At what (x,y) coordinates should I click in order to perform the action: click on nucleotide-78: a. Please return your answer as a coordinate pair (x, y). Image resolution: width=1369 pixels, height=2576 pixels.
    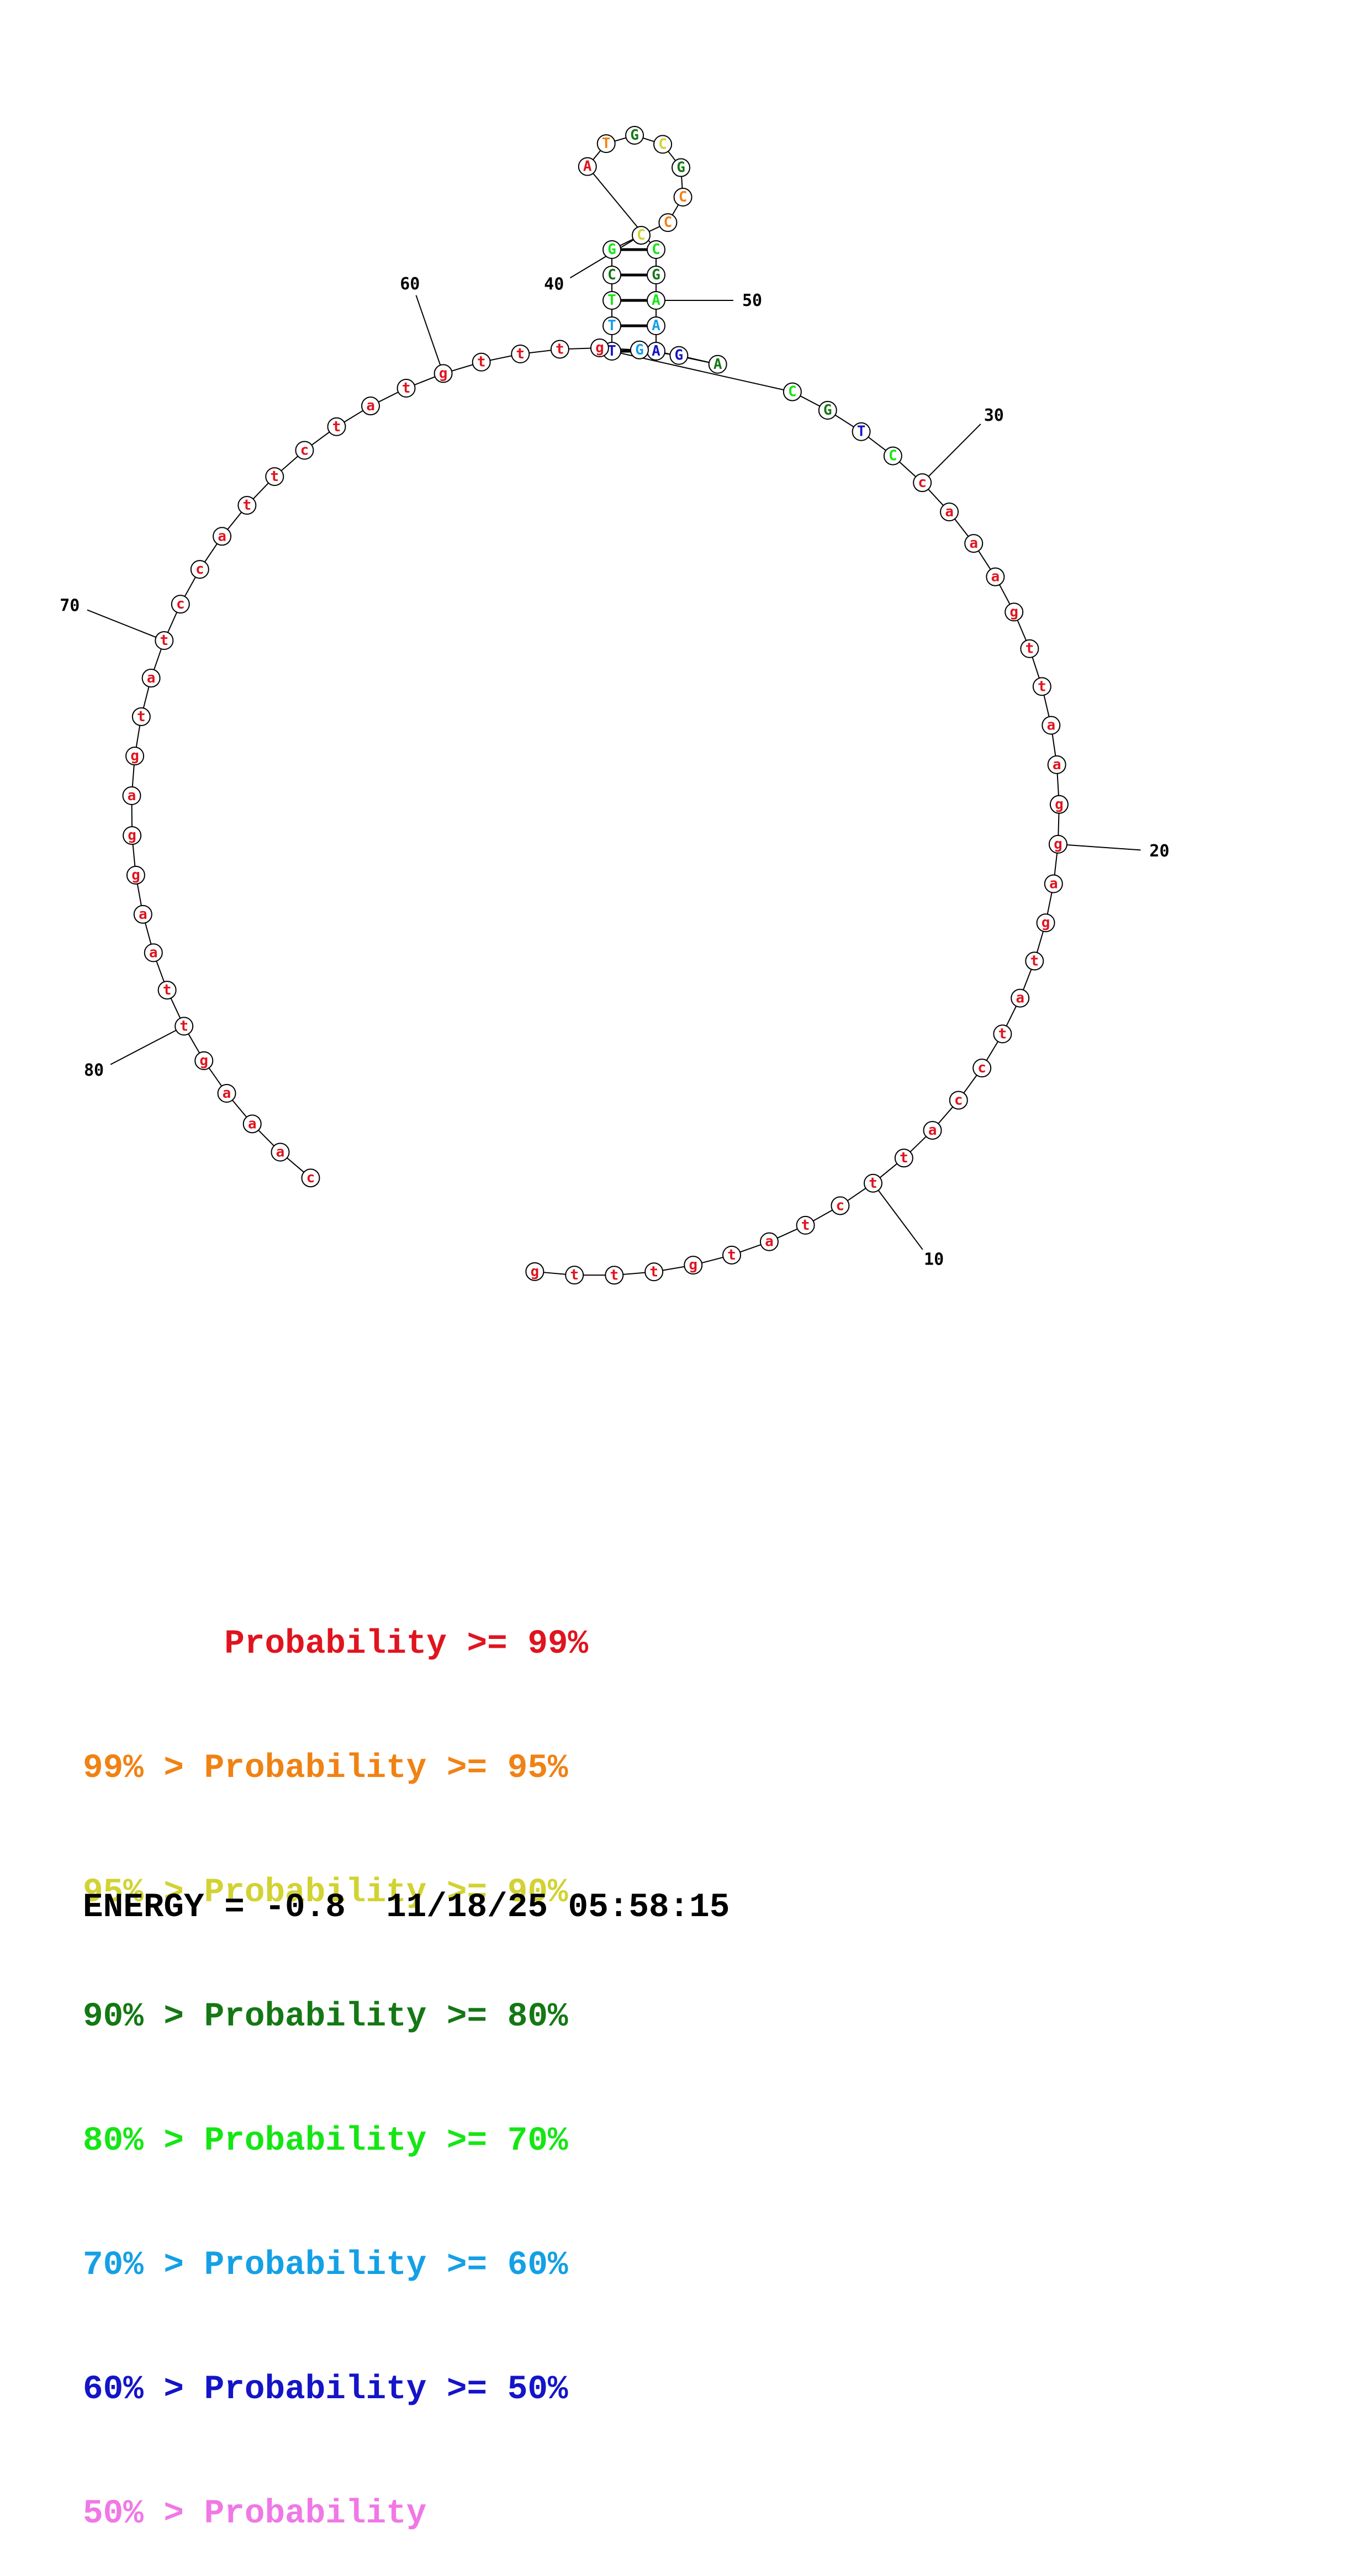
    Looking at the image, I should click on (153, 953).